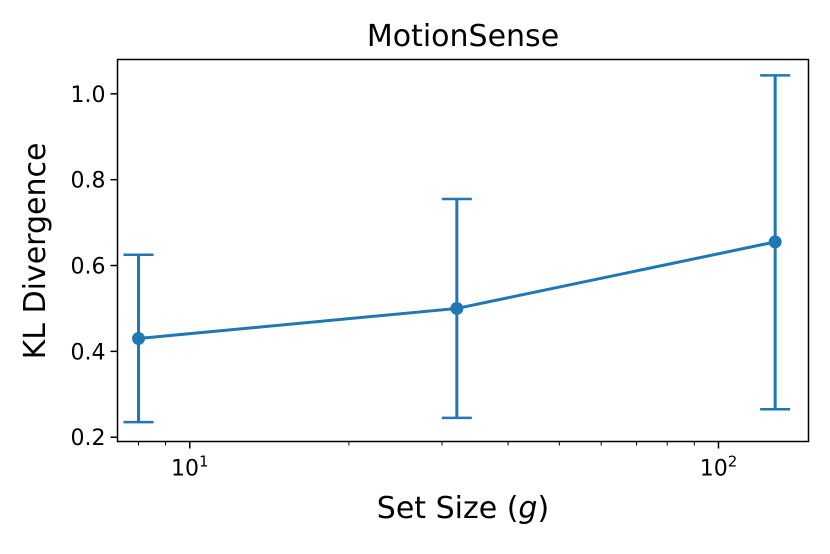 This screenshot has height=554, width=830. I want to click on y-axis-label: KL Divergence, so click(35, 251).